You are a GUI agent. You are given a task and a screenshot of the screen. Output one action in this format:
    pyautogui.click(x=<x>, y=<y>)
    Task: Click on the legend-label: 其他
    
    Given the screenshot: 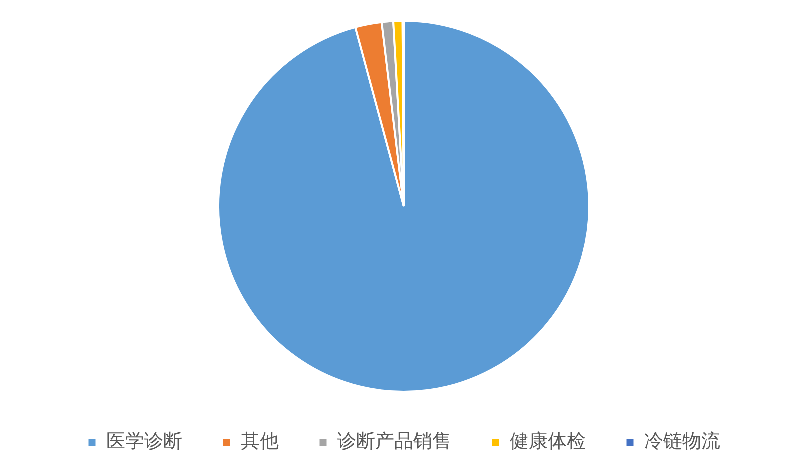 What is the action you would take?
    pyautogui.click(x=259, y=441)
    